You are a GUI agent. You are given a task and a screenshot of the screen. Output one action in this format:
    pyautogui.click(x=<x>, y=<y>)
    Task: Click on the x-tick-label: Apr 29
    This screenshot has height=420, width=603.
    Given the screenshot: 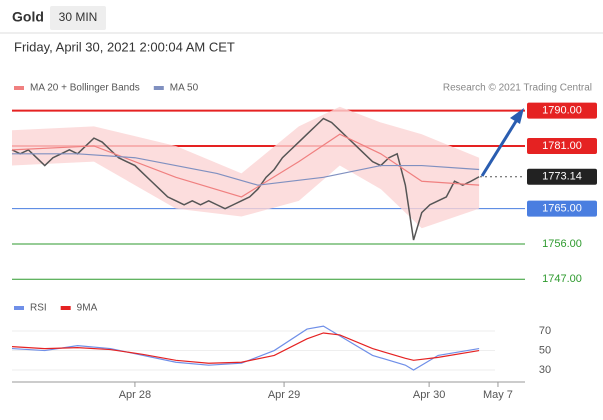 What is the action you would take?
    pyautogui.click(x=284, y=395)
    